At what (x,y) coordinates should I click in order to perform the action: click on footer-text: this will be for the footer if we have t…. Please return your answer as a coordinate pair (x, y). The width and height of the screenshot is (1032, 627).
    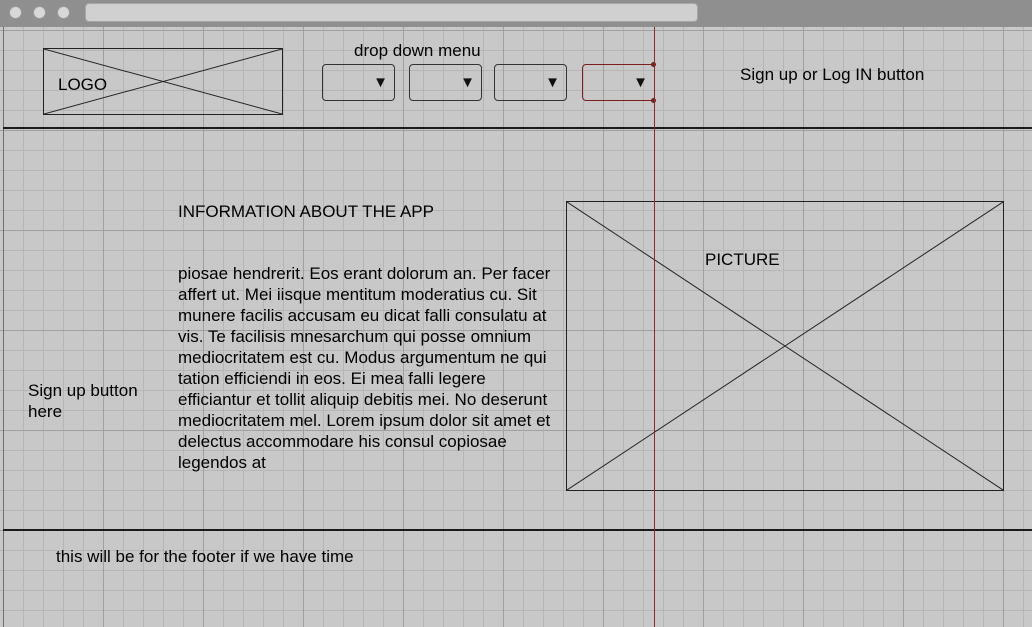
    Looking at the image, I should click on (205, 556).